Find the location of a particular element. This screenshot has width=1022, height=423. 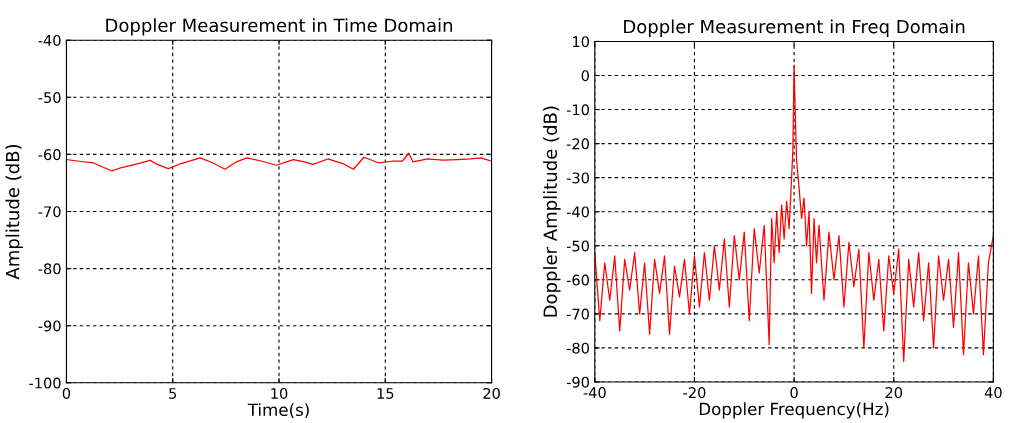

line-series is located at coordinates (279, 162).